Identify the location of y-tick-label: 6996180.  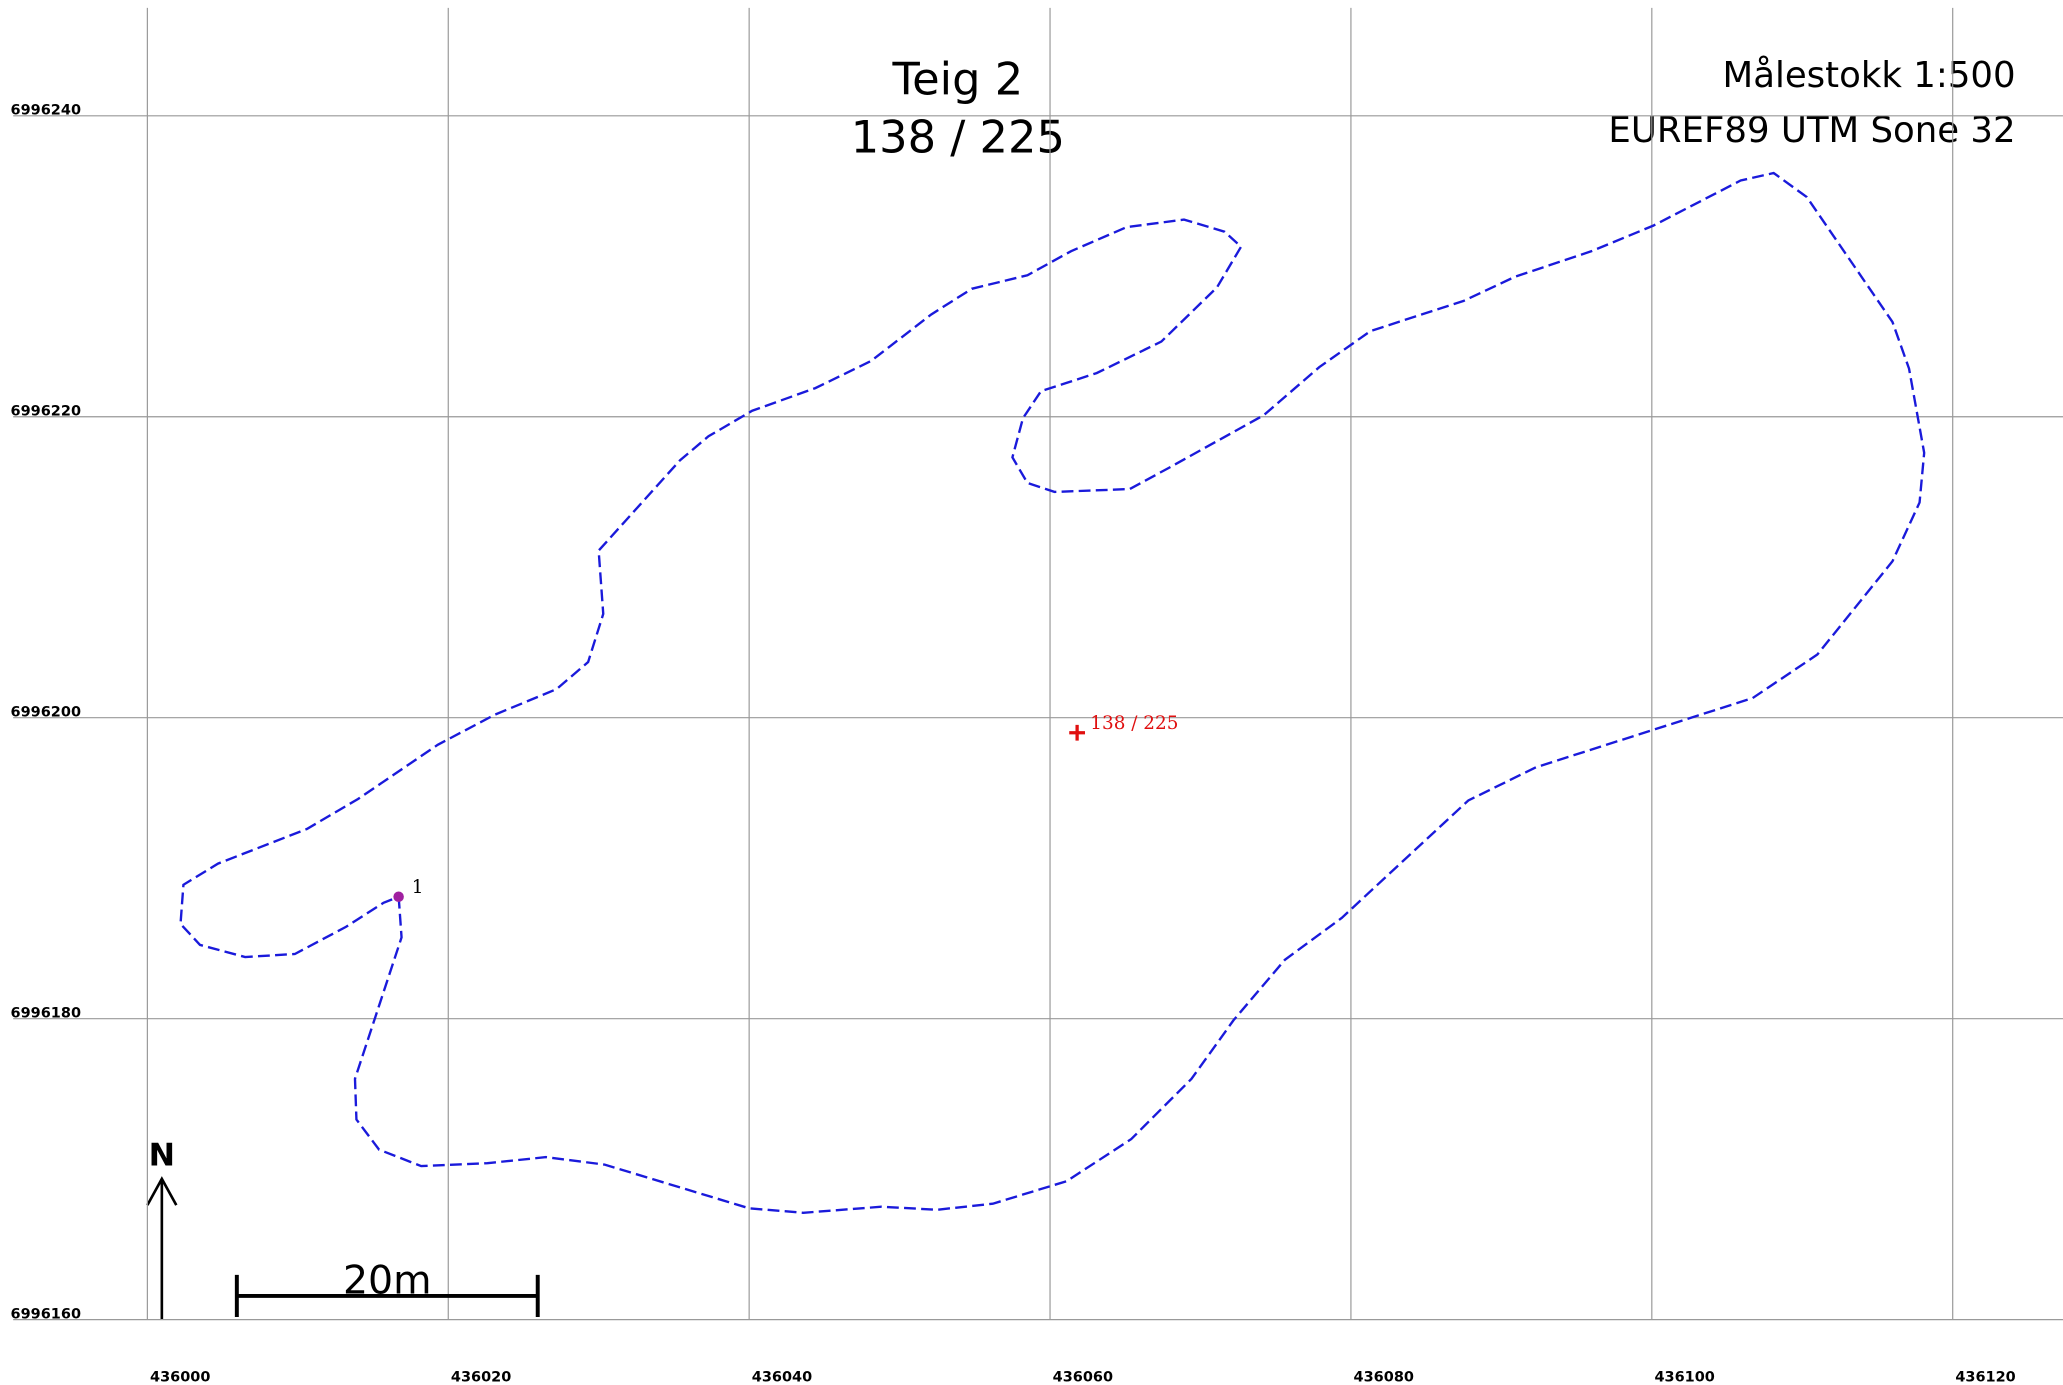
(46, 1013).